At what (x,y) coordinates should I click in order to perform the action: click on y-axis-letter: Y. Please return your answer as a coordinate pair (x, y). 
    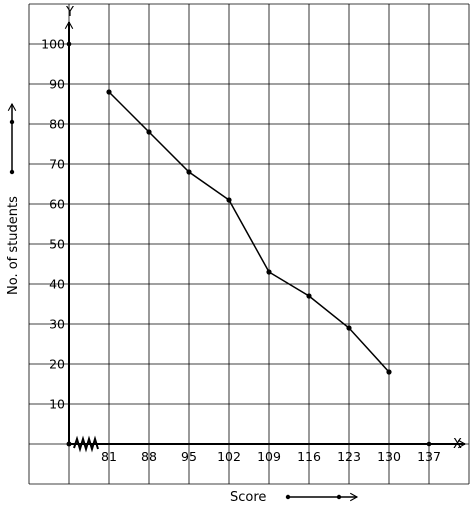
    Looking at the image, I should click on (69, 12).